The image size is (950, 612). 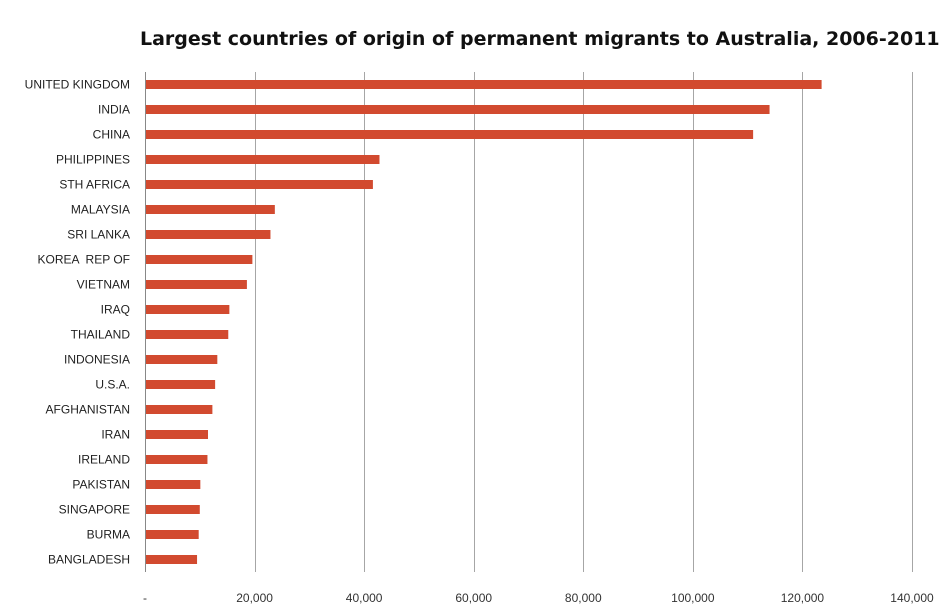 I want to click on category-label: PHILIPPINES, so click(x=93, y=160).